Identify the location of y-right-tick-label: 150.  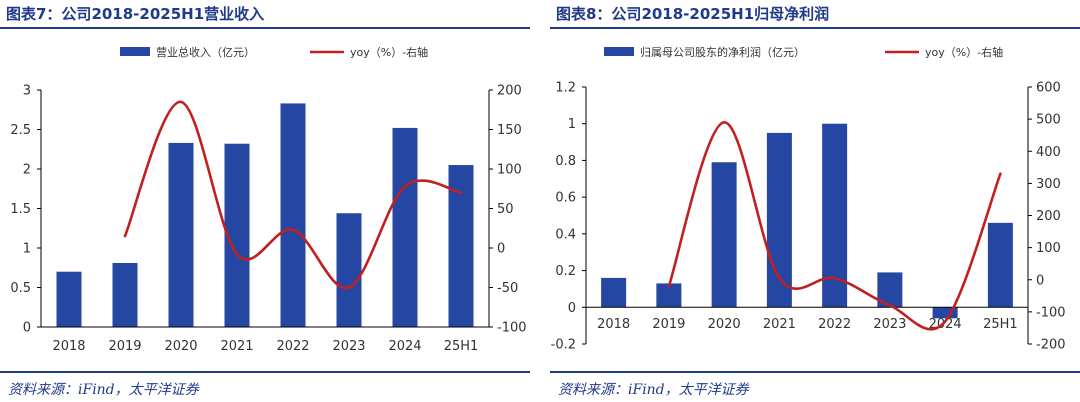
(509, 130).